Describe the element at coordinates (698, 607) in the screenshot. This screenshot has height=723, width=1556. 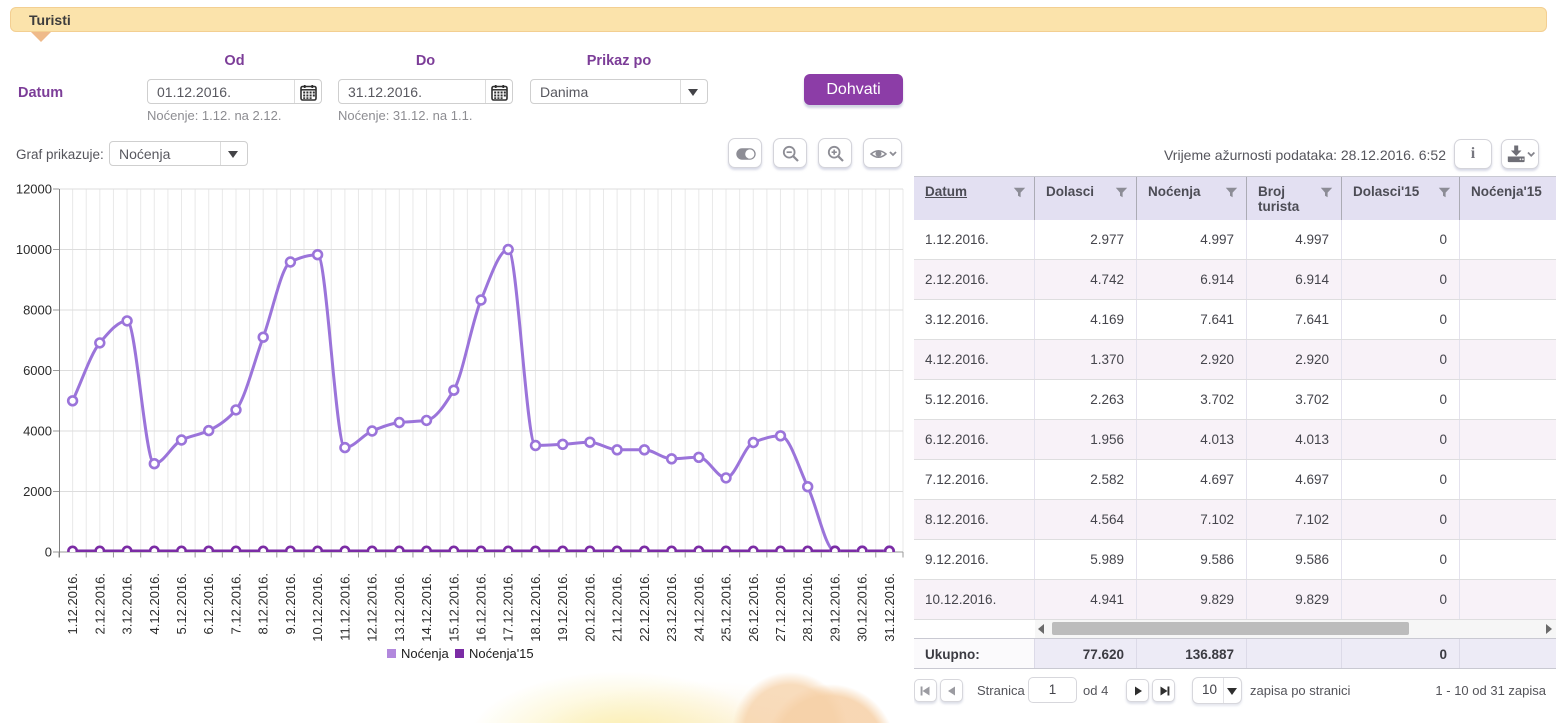
I see `svg-text: 24.12.2016.` at that location.